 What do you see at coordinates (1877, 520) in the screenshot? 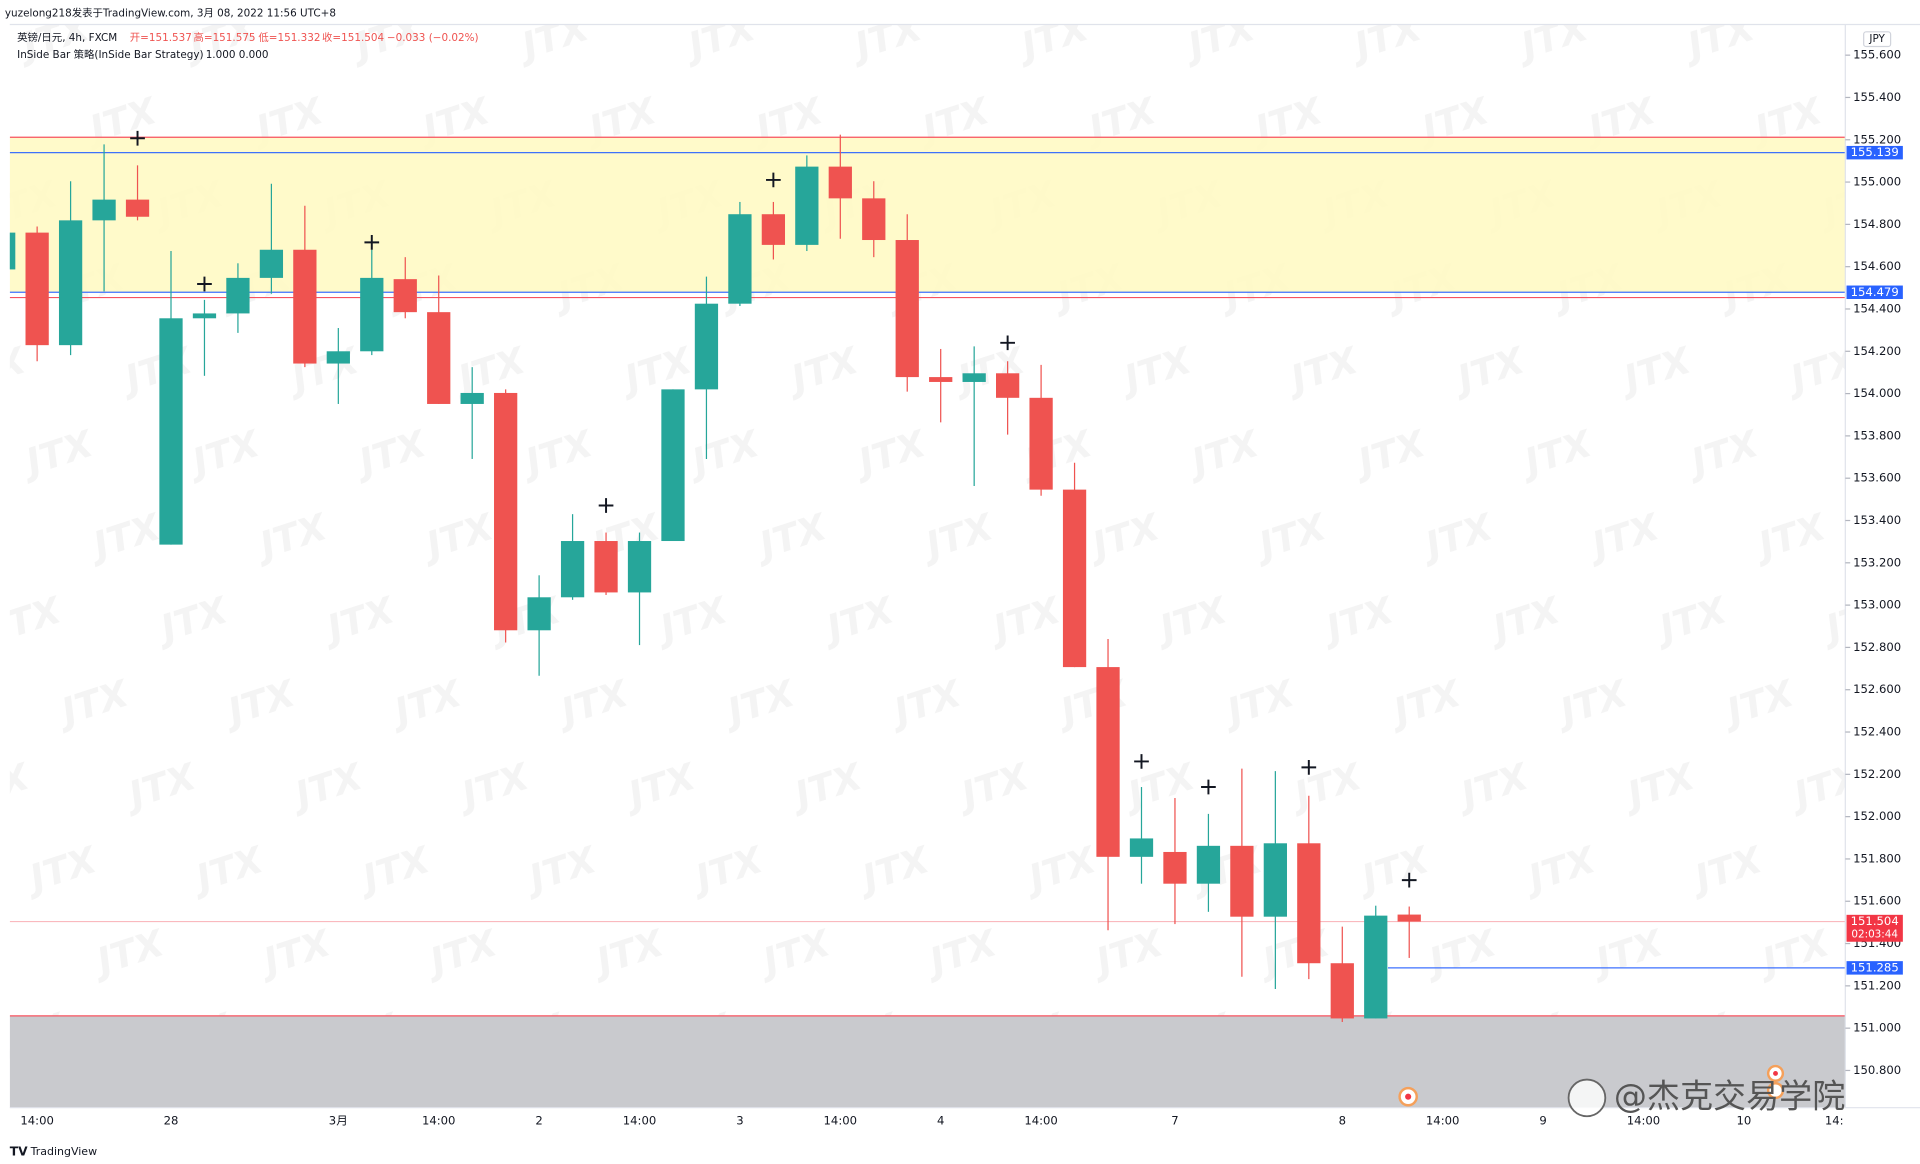
I see `y-tick-label: 153.400` at bounding box center [1877, 520].